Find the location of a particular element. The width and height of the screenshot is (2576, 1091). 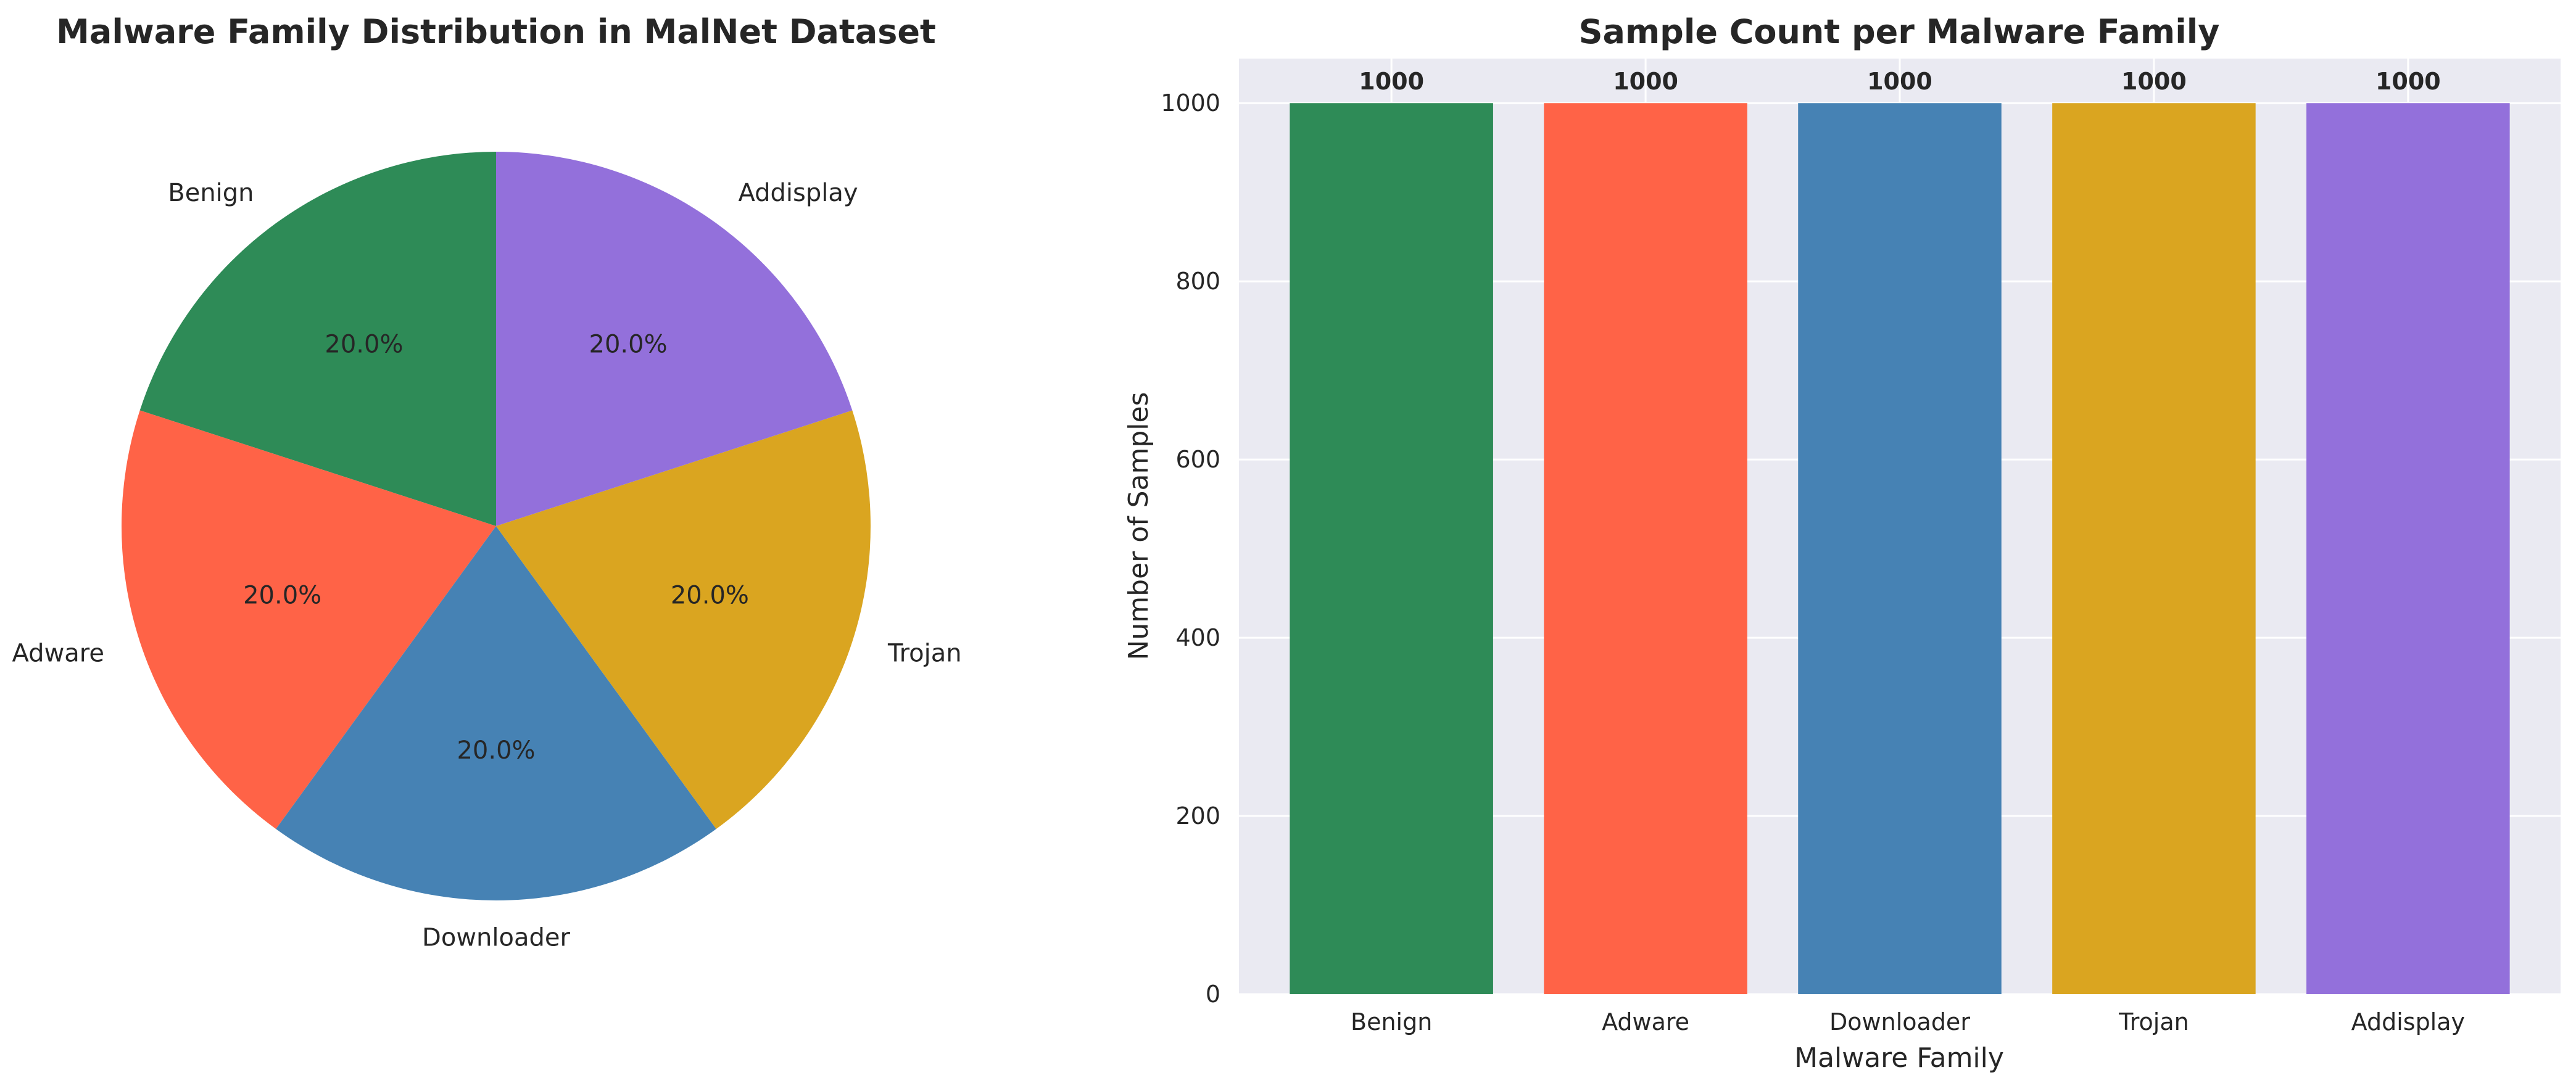

bar-value-label-trojan: 1000 is located at coordinates (2154, 81).